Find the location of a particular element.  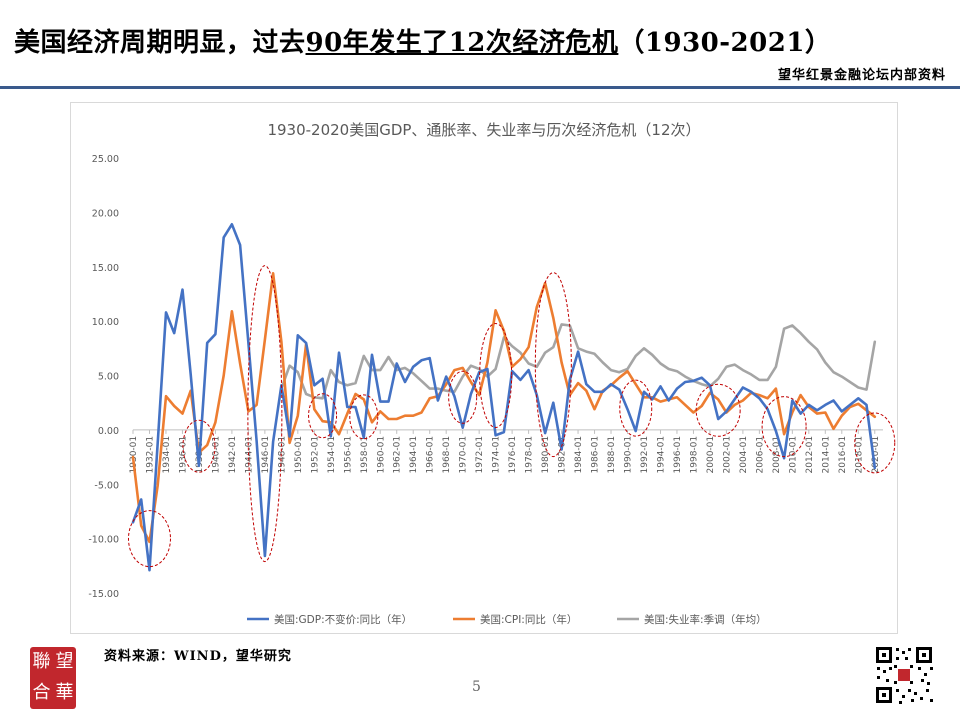

x-tick-label: 1994-01 is located at coordinates (661, 455).